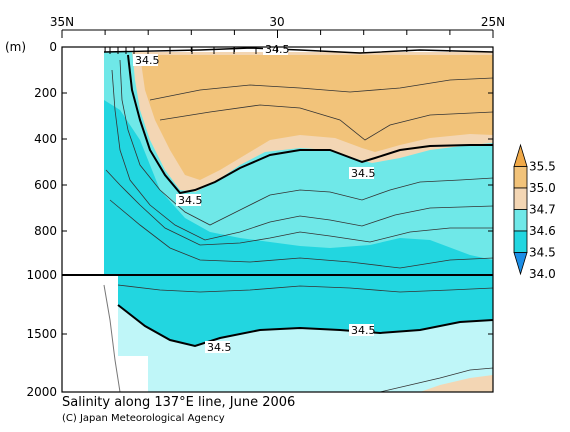 Image resolution: width=570 pixels, height=432 pixels. I want to click on contour-label-5: 34.5, so click(362, 330).